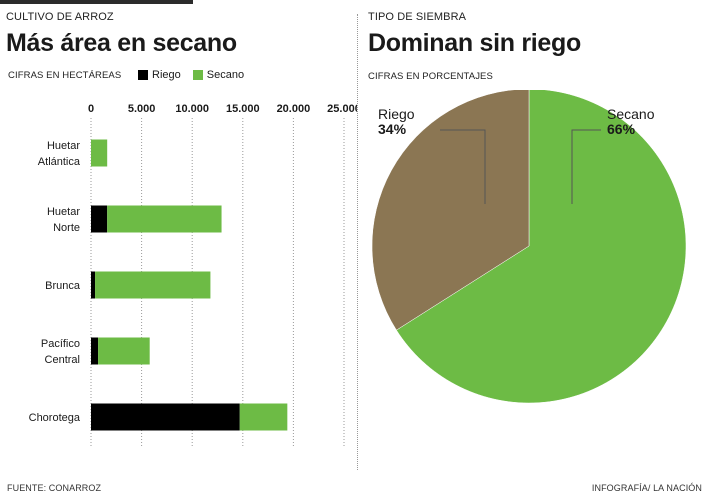 Image resolution: width=715 pixels, height=500 pixels. Describe the element at coordinates (430, 76) in the screenshot. I see `right-subtitle: CIFRAS EN PORCENTAJES` at that location.